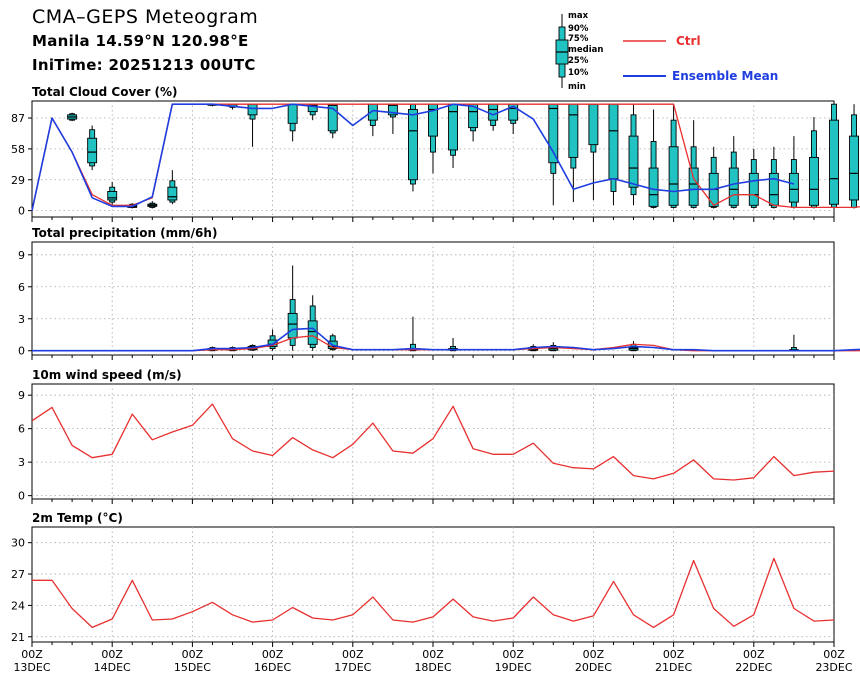 The image size is (860, 680). Describe the element at coordinates (107, 375) in the screenshot. I see `panel-title: 10m wind speed (m/s)` at that location.